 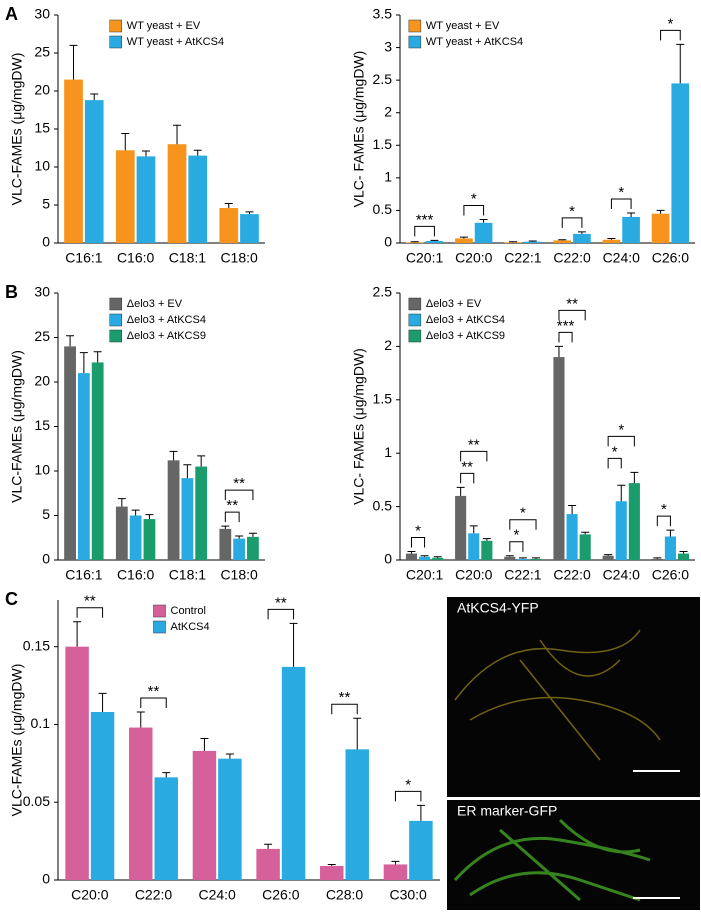 I want to click on yfp-signal, so click(x=557, y=695).